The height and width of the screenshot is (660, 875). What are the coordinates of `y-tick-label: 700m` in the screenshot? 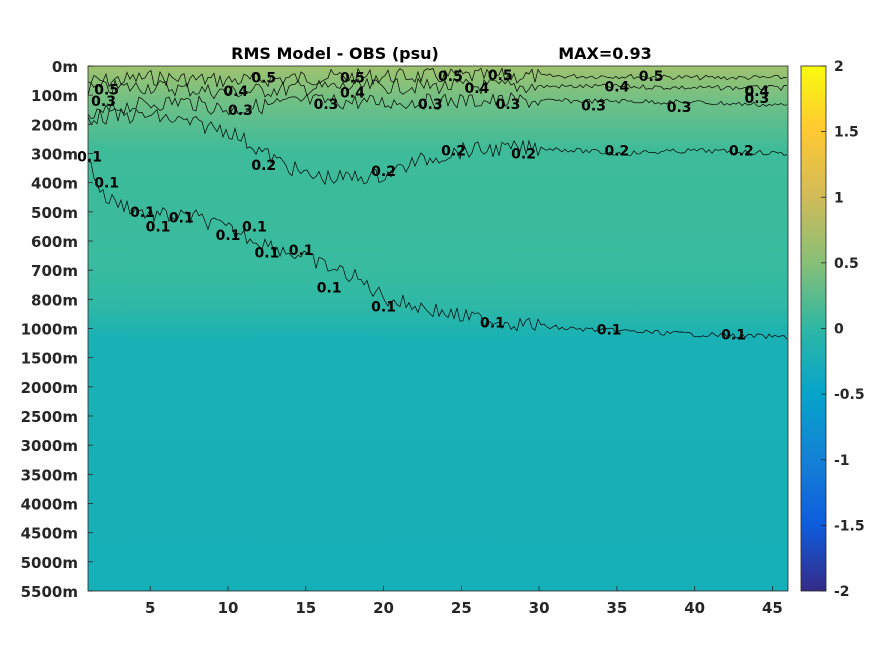 It's located at (54, 271).